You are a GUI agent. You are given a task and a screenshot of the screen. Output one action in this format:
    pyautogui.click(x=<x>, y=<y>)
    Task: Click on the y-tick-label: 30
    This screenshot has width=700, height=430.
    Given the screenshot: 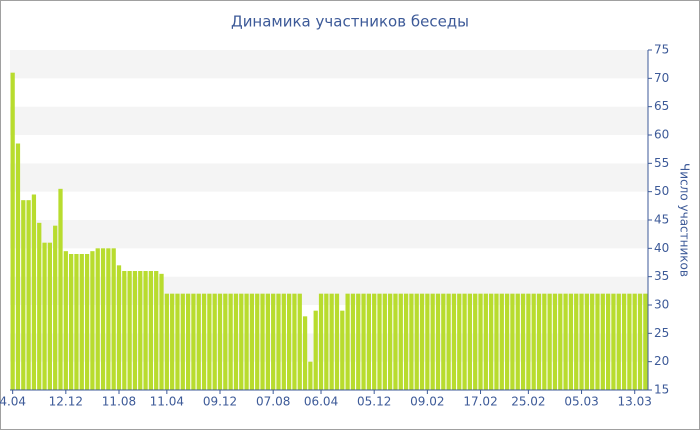 What is the action you would take?
    pyautogui.click(x=661, y=305)
    